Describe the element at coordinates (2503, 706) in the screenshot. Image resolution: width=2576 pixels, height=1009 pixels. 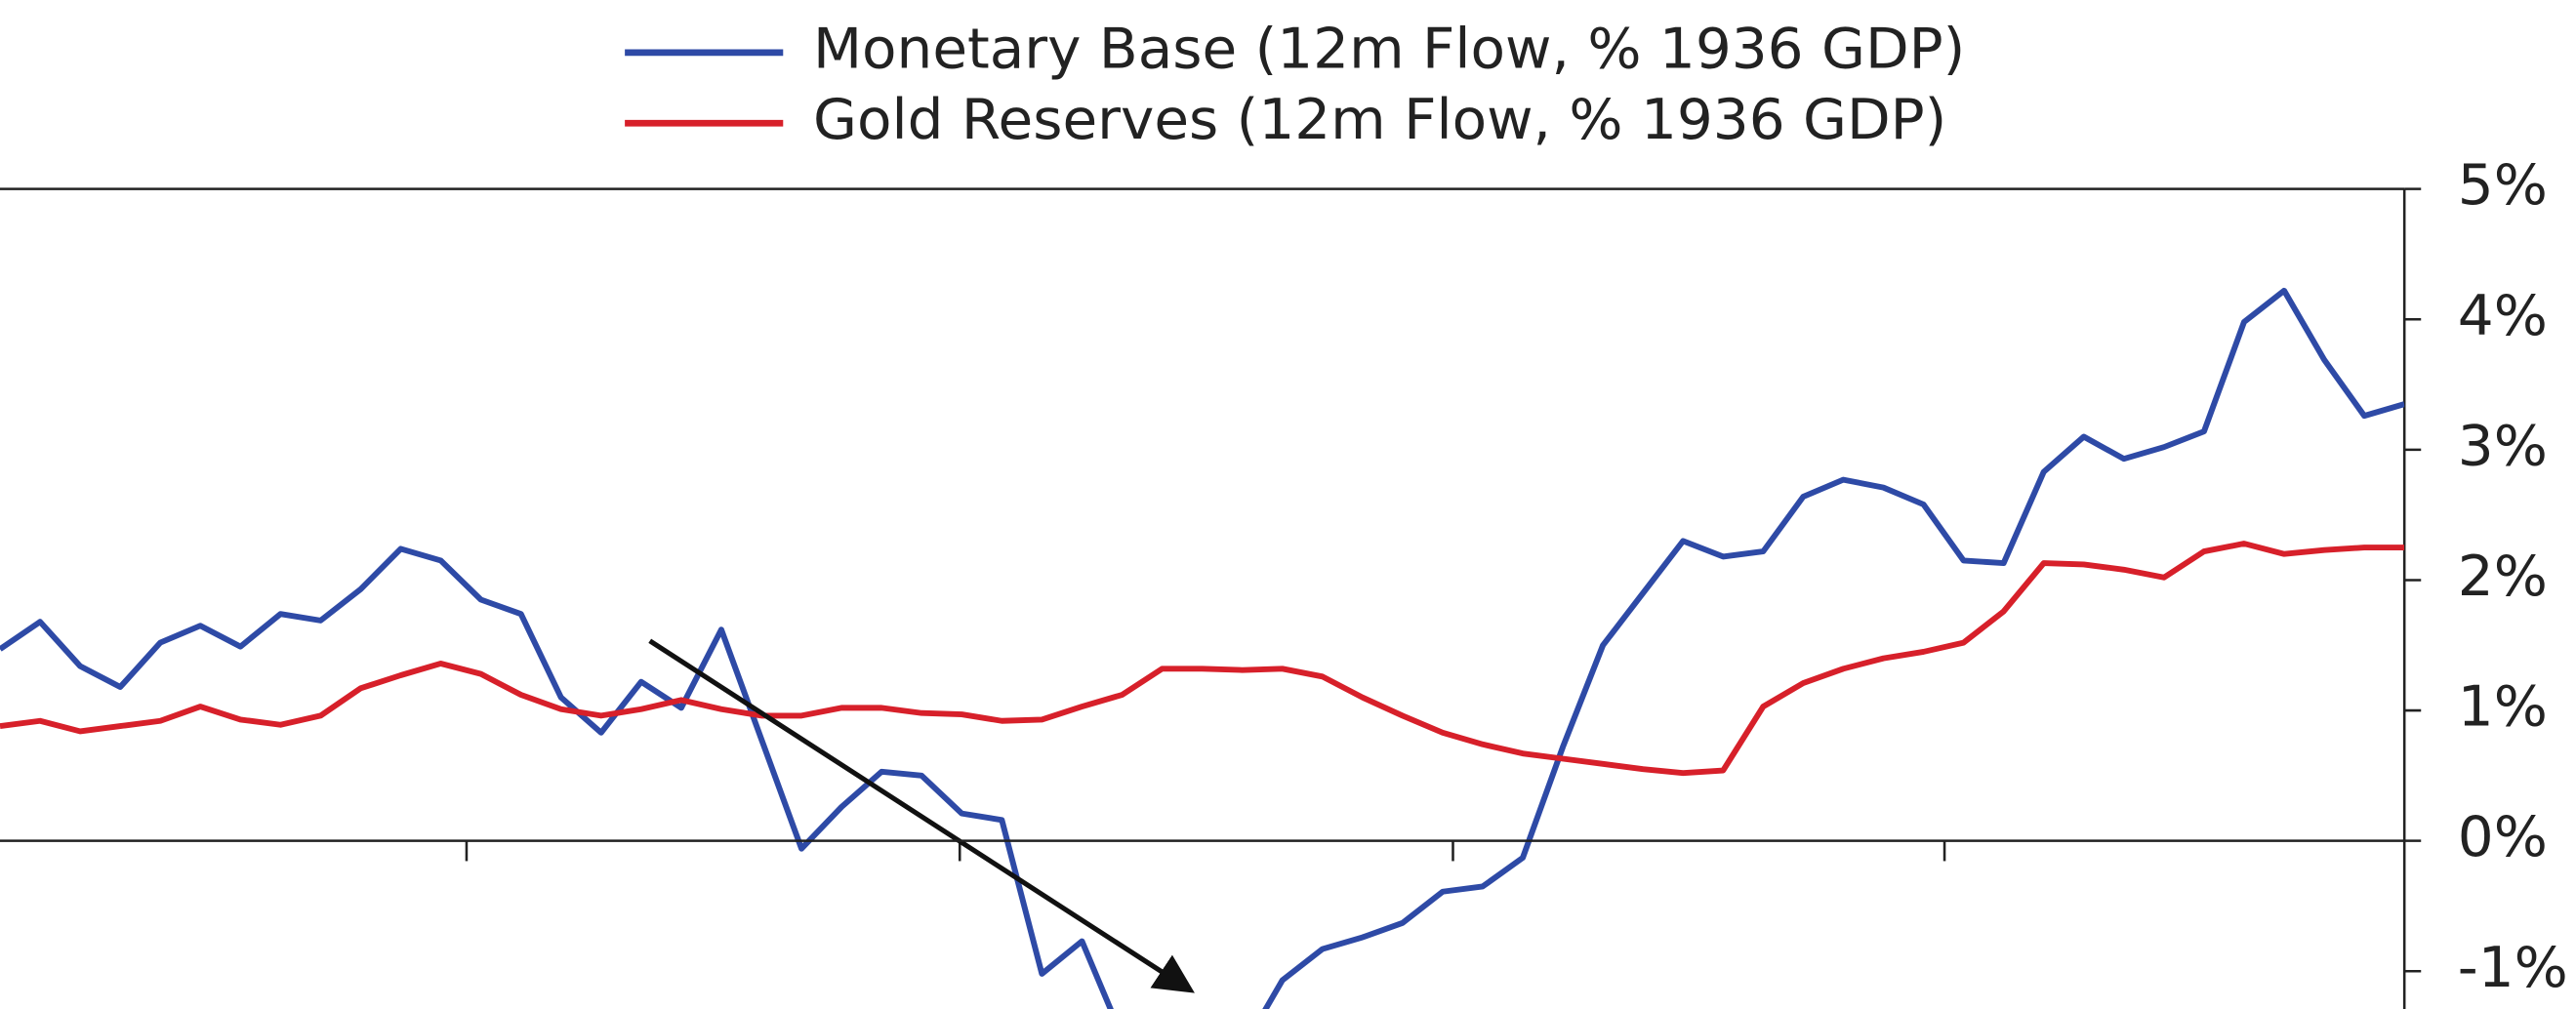
I see `y-tick-label: 1%` at that location.